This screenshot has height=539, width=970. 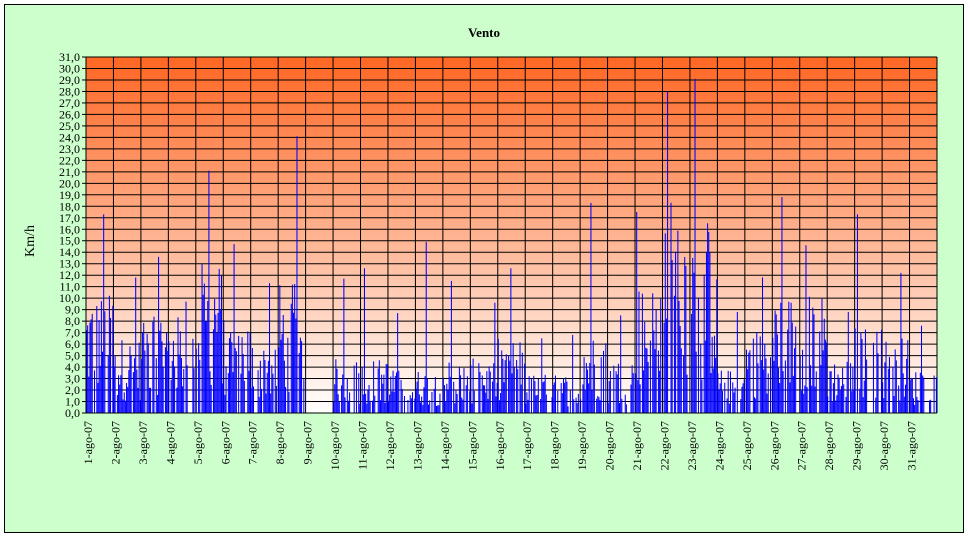 What do you see at coordinates (69, 126) in the screenshot?
I see `y-tick-label: 25,0` at bounding box center [69, 126].